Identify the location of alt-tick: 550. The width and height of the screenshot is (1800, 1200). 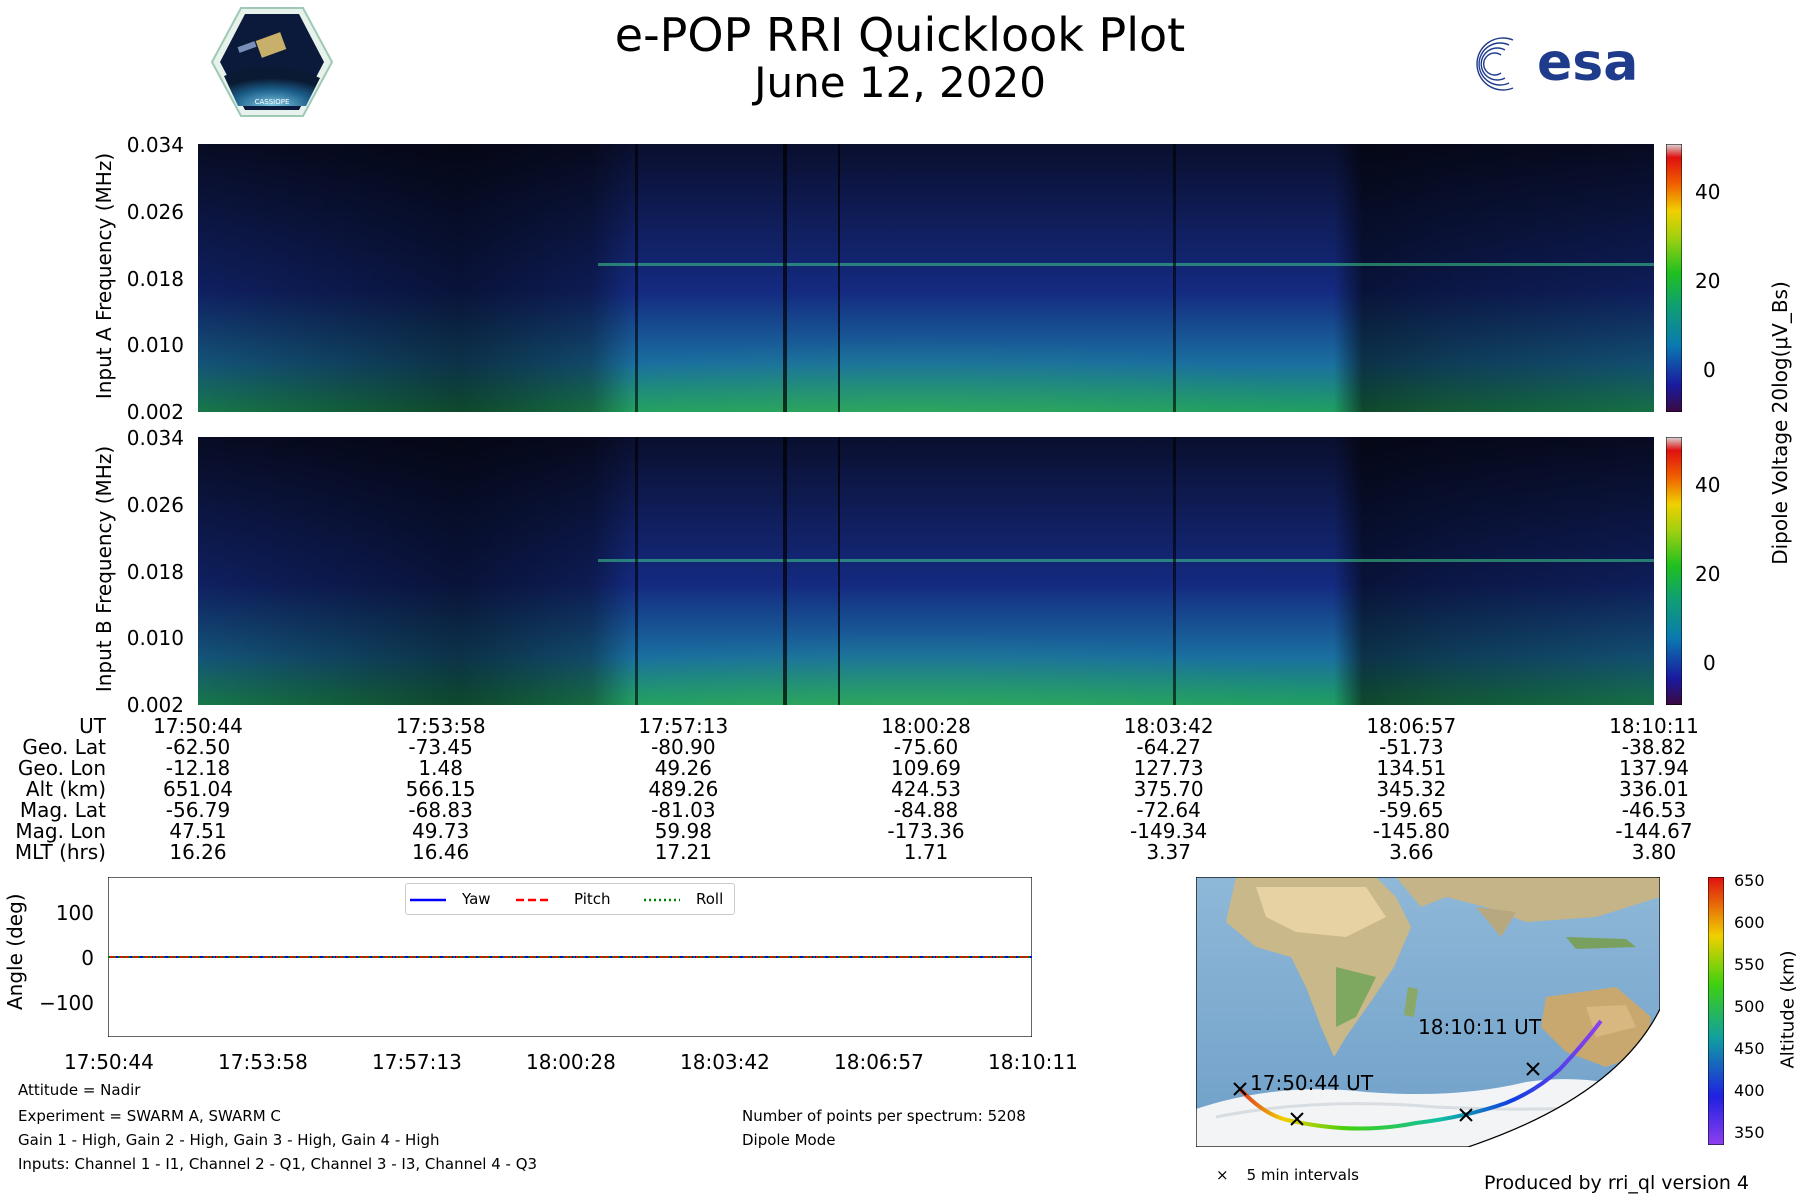
(1749, 964).